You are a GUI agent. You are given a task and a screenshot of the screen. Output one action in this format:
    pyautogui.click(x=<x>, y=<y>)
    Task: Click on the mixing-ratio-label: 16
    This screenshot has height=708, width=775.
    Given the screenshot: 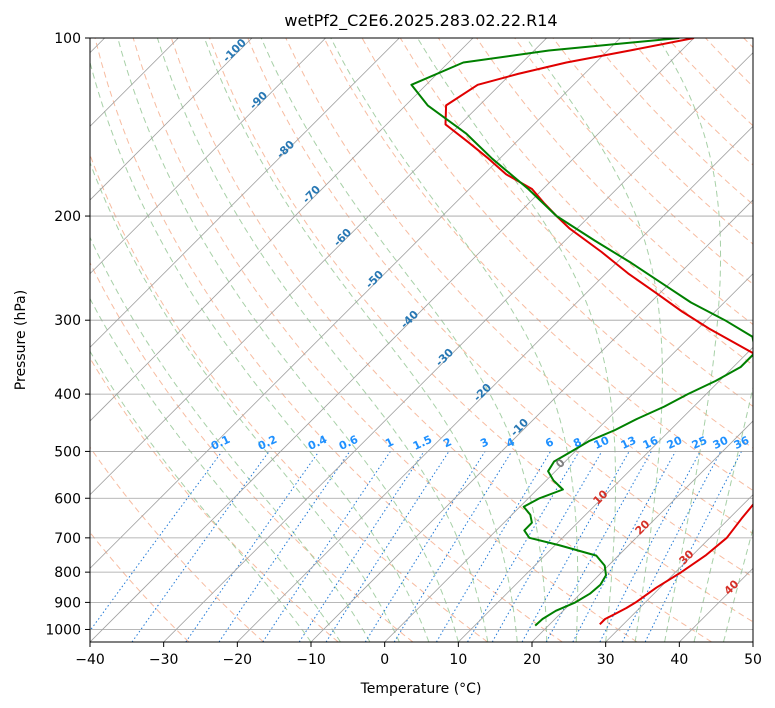 What is the action you would take?
    pyautogui.click(x=651, y=443)
    